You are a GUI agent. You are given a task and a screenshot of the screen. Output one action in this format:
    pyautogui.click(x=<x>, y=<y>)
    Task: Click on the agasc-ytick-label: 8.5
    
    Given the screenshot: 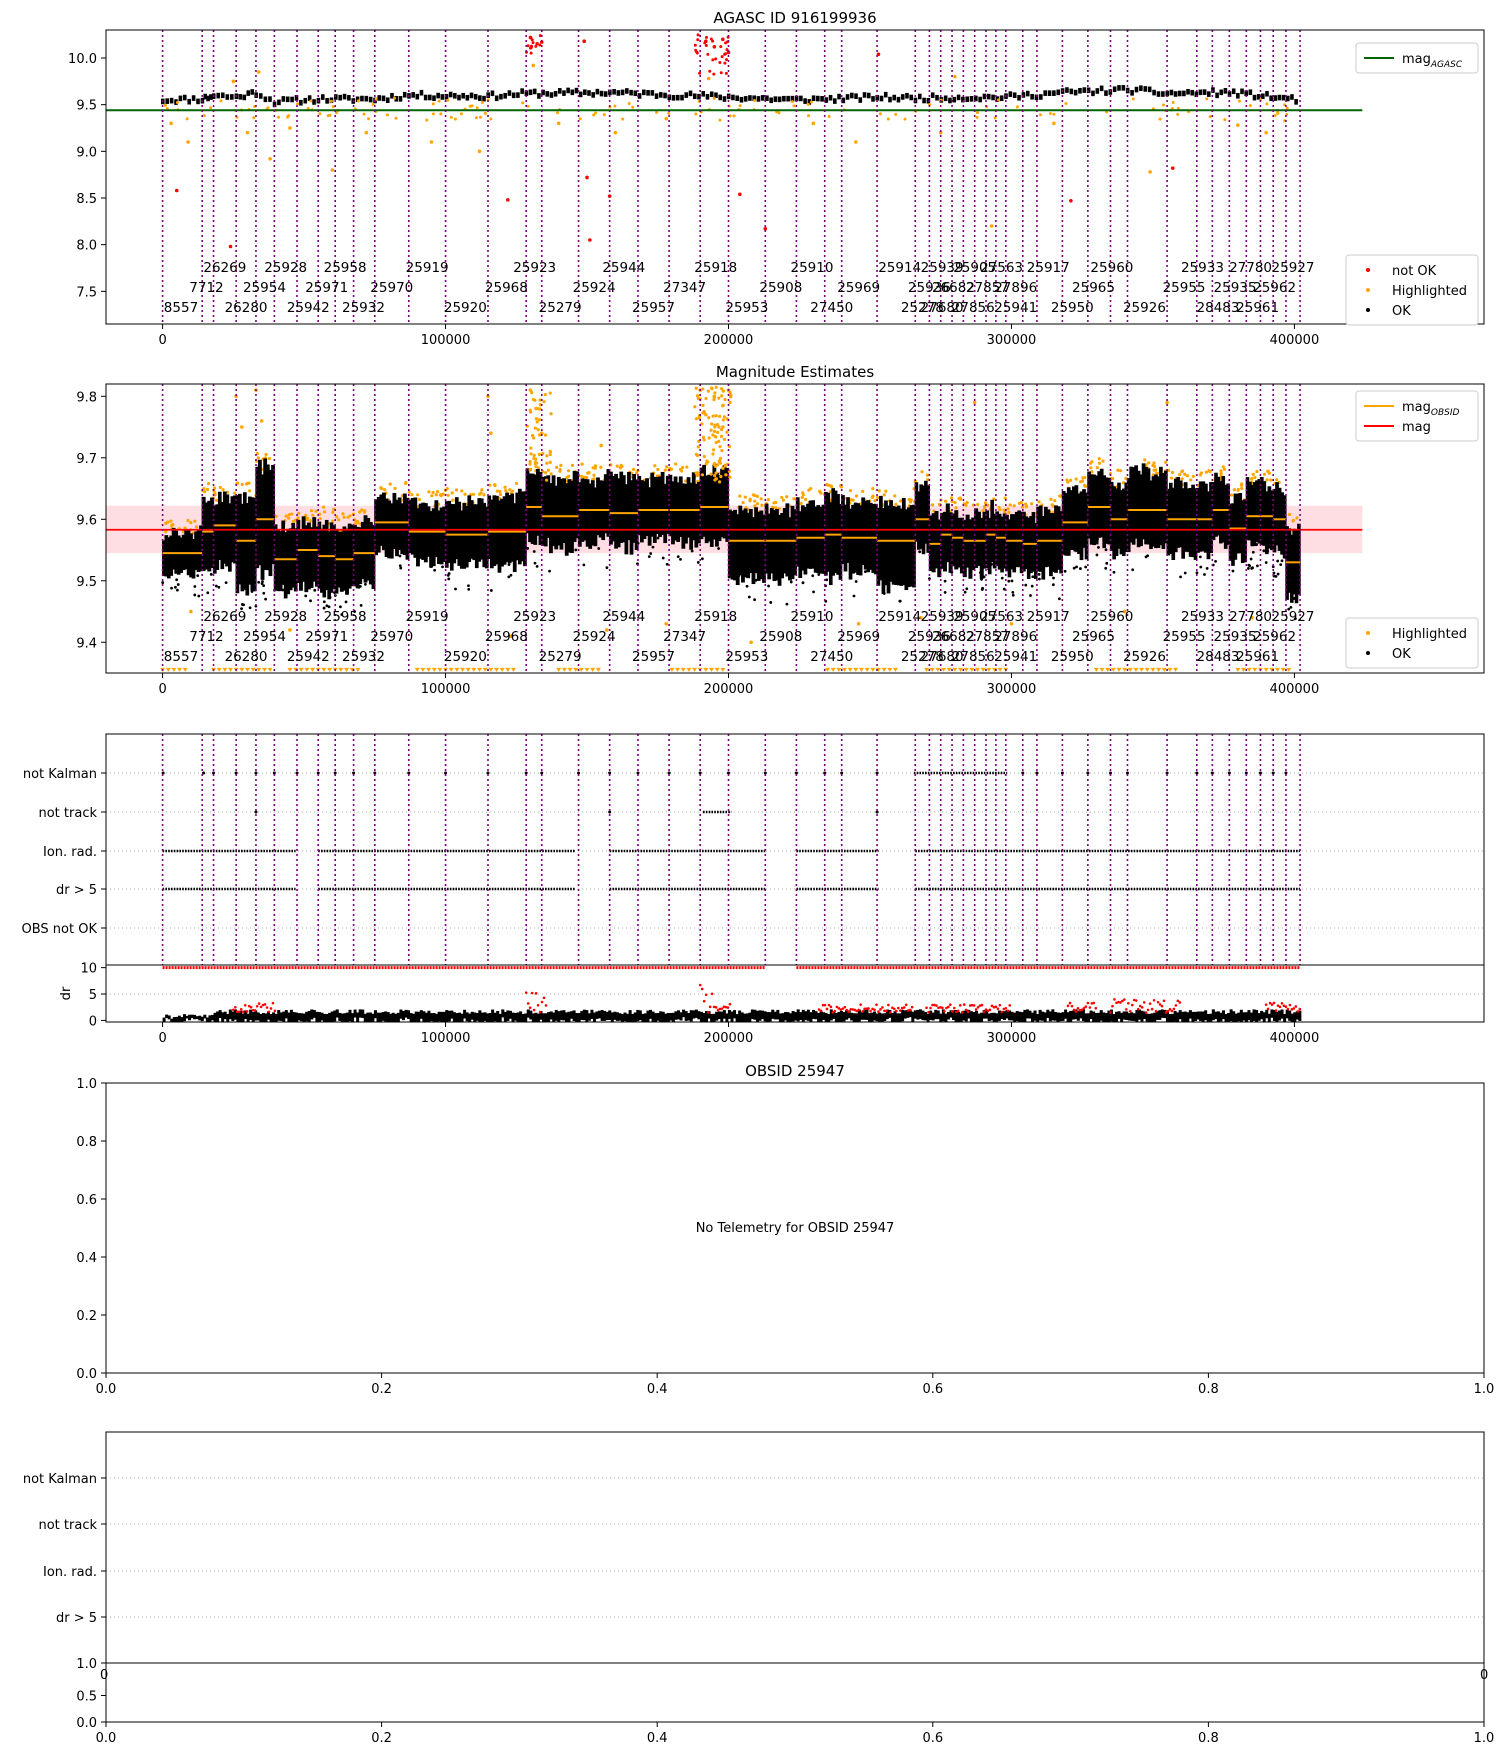 What is the action you would take?
    pyautogui.click(x=86, y=199)
    